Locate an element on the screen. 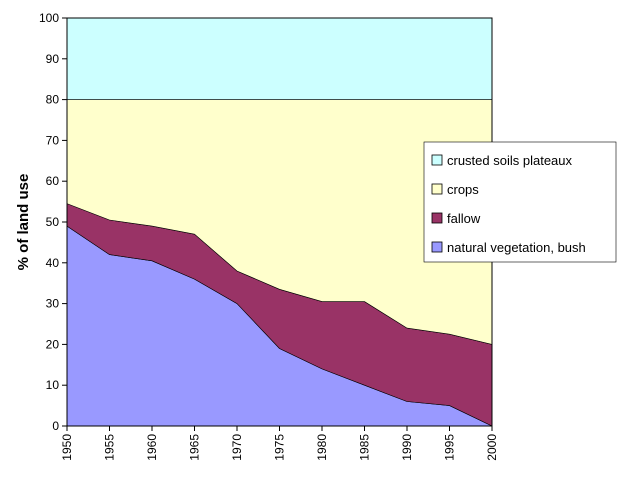 Image resolution: width=619 pixels, height=480 pixels. y-tick-label: 90 is located at coordinates (53, 59).